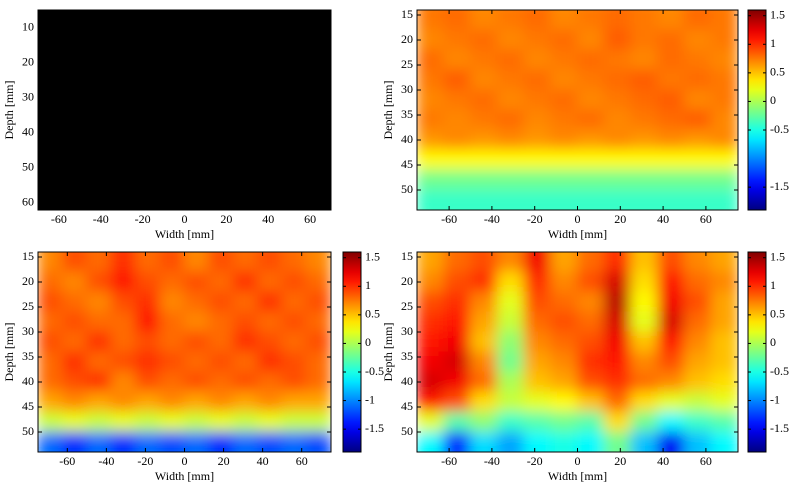 The image size is (800, 488). I want to click on y-tick-label: 30, so click(407, 331).